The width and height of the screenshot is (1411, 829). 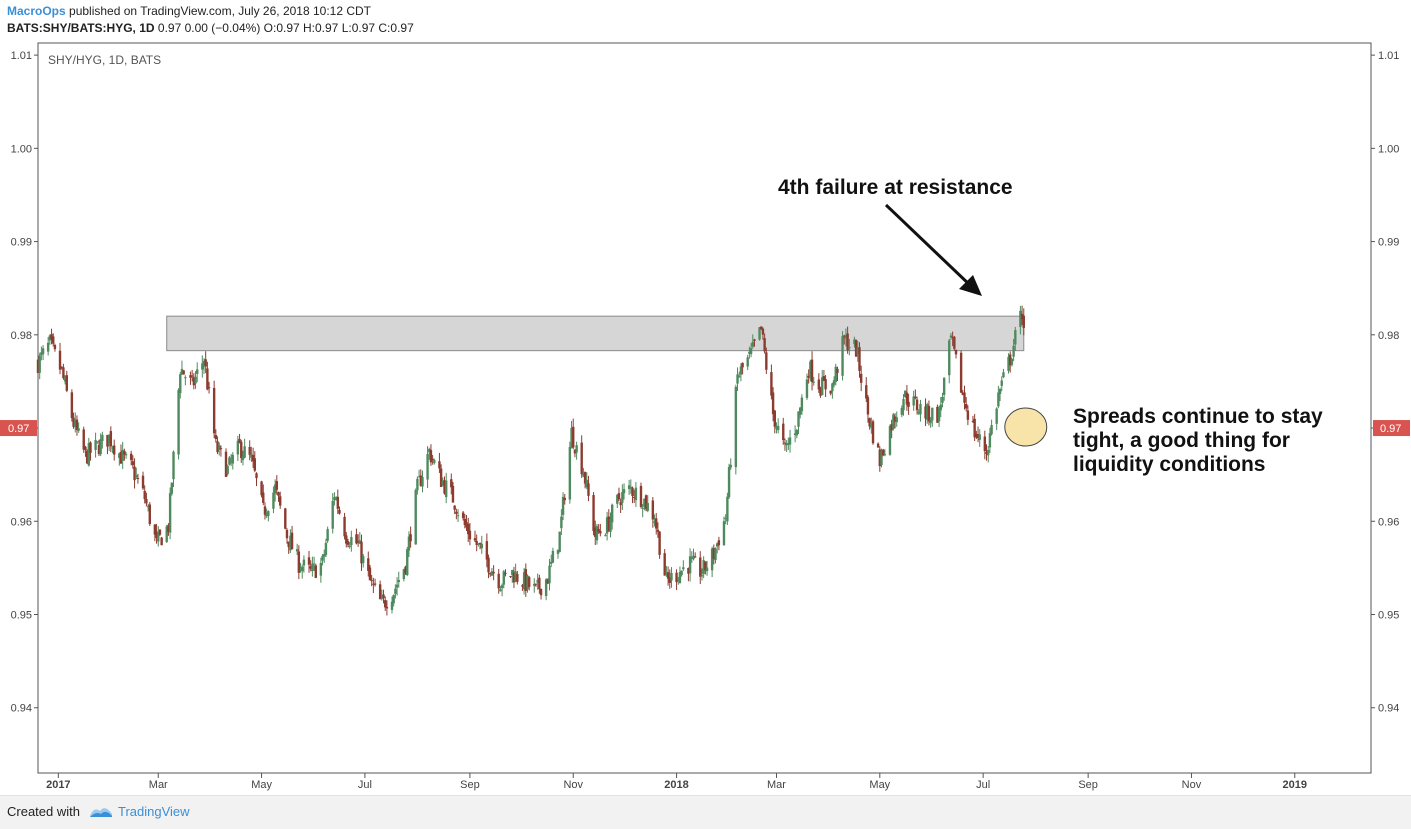 I want to click on x-tick-label: Nov, so click(x=573, y=785).